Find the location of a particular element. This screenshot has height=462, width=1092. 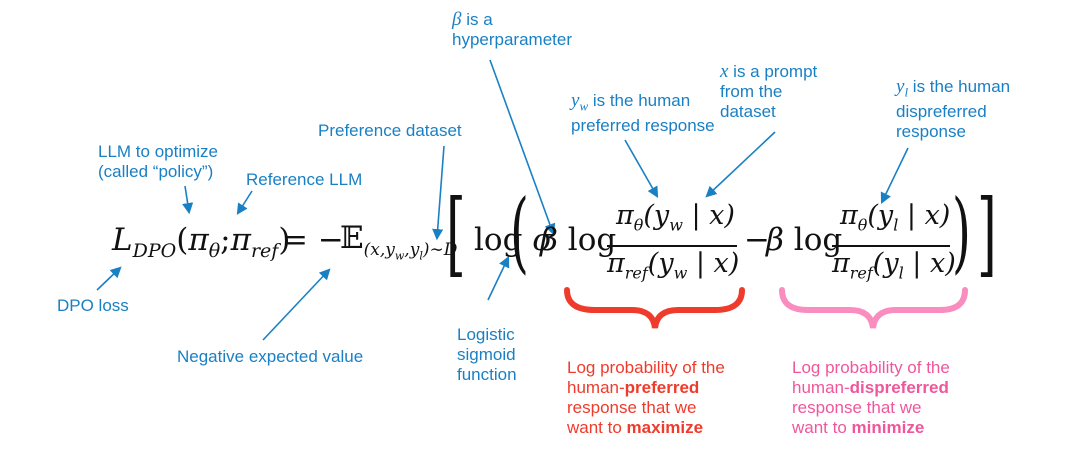

eq-log-2: log is located at coordinates (818, 240).